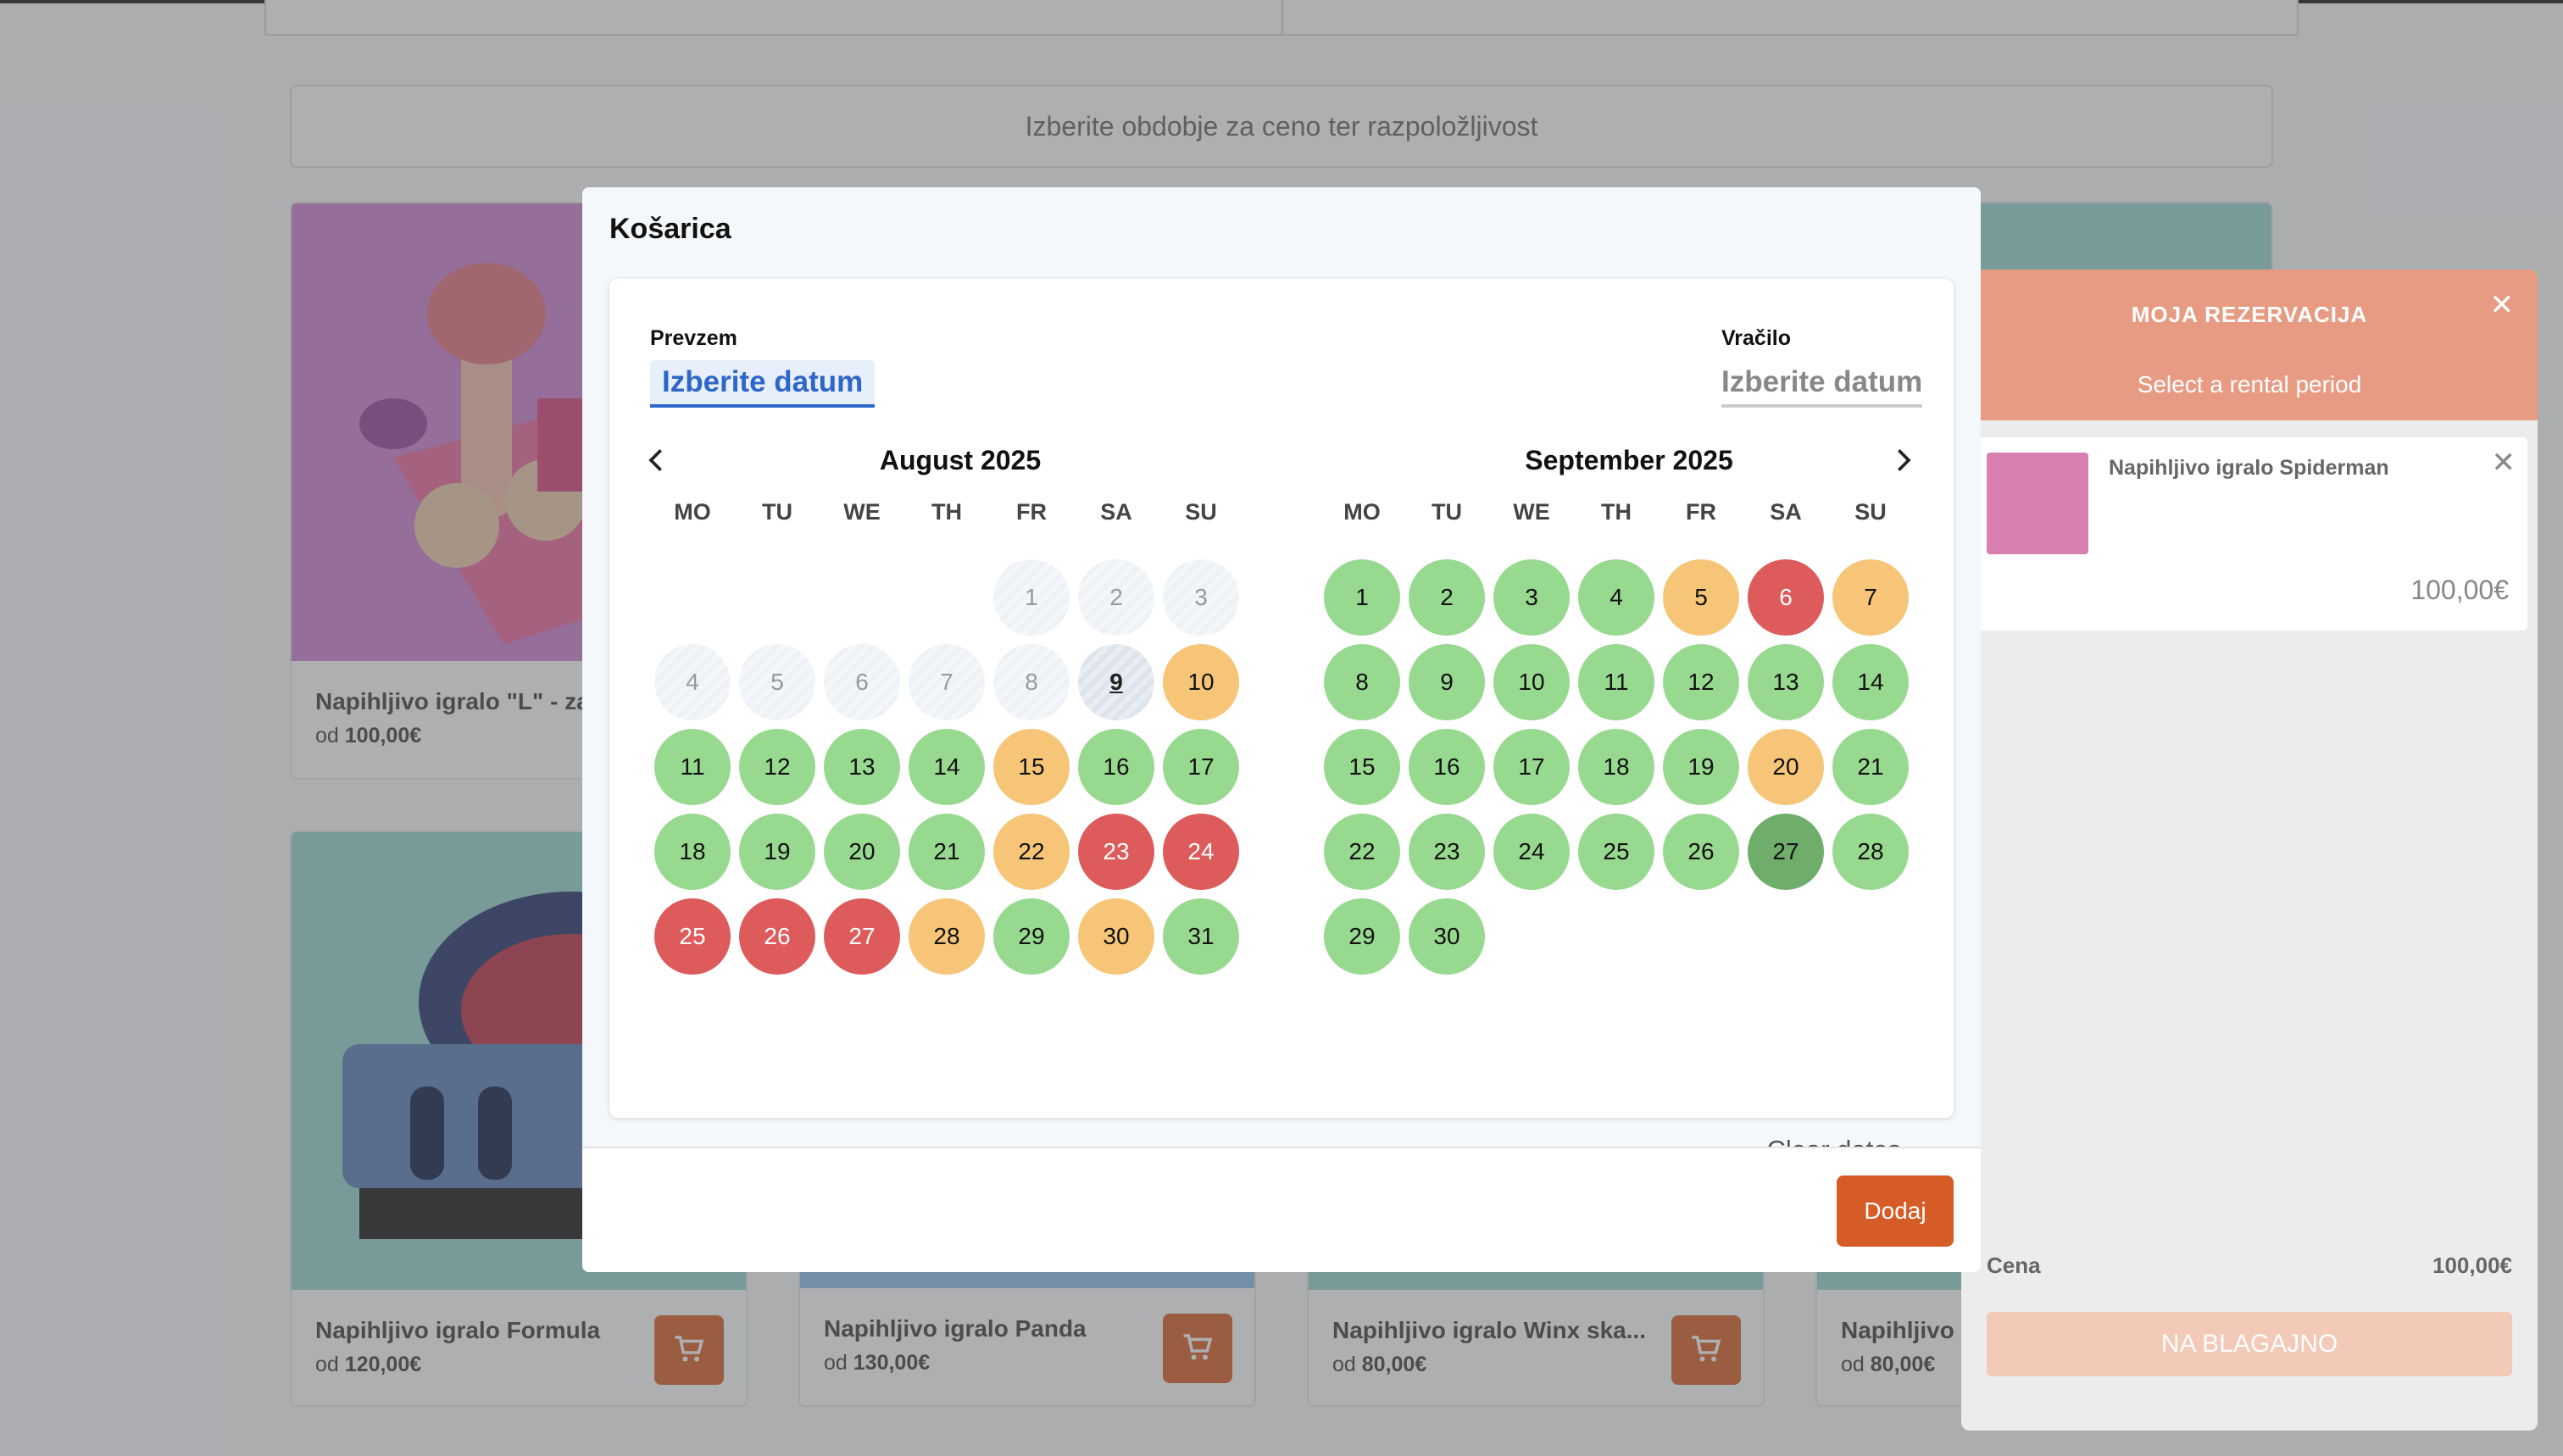  Describe the element at coordinates (2249, 1344) in the screenshot. I see `checkout-button: NA BLAGAJNO` at that location.